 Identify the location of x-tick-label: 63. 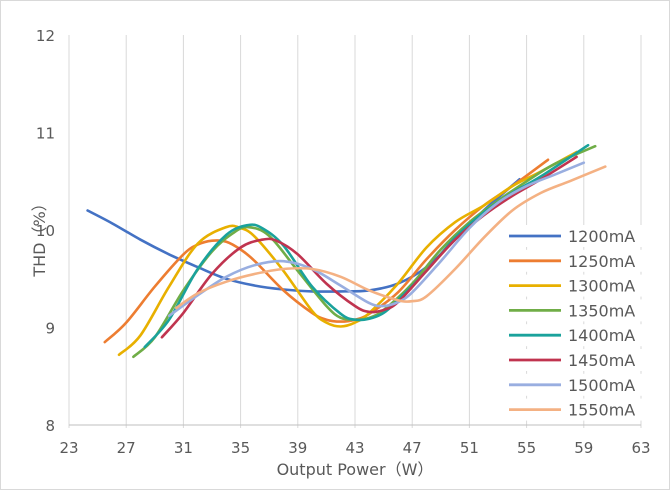
(640, 448).